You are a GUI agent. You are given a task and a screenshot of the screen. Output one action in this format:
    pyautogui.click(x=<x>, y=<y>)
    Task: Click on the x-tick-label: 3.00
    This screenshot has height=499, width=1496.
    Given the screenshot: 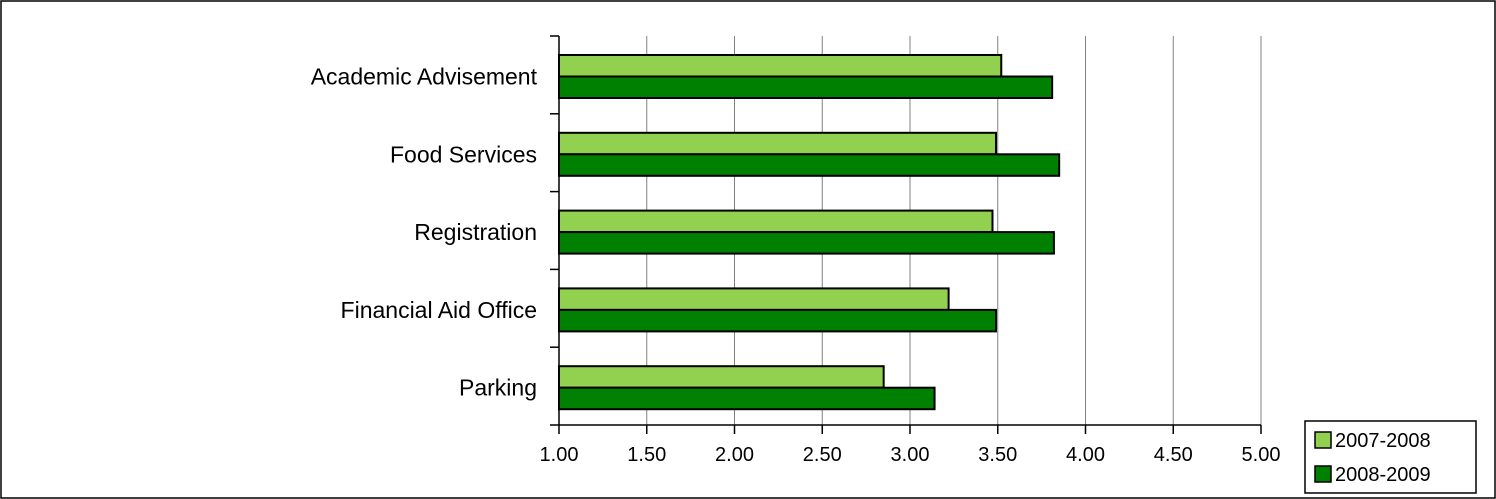 What is the action you would take?
    pyautogui.click(x=910, y=455)
    